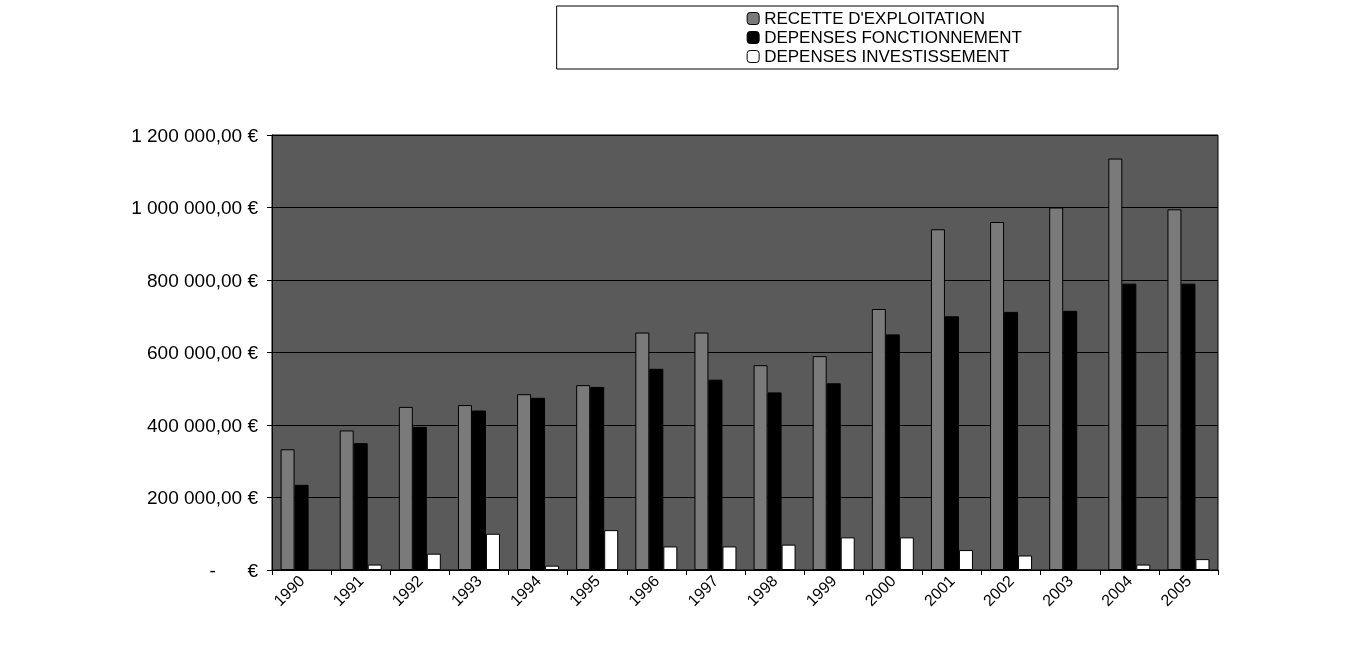 The width and height of the screenshot is (1362, 660). What do you see at coordinates (203, 497) in the screenshot?
I see `y-tick-label: 200 000,00 €` at bounding box center [203, 497].